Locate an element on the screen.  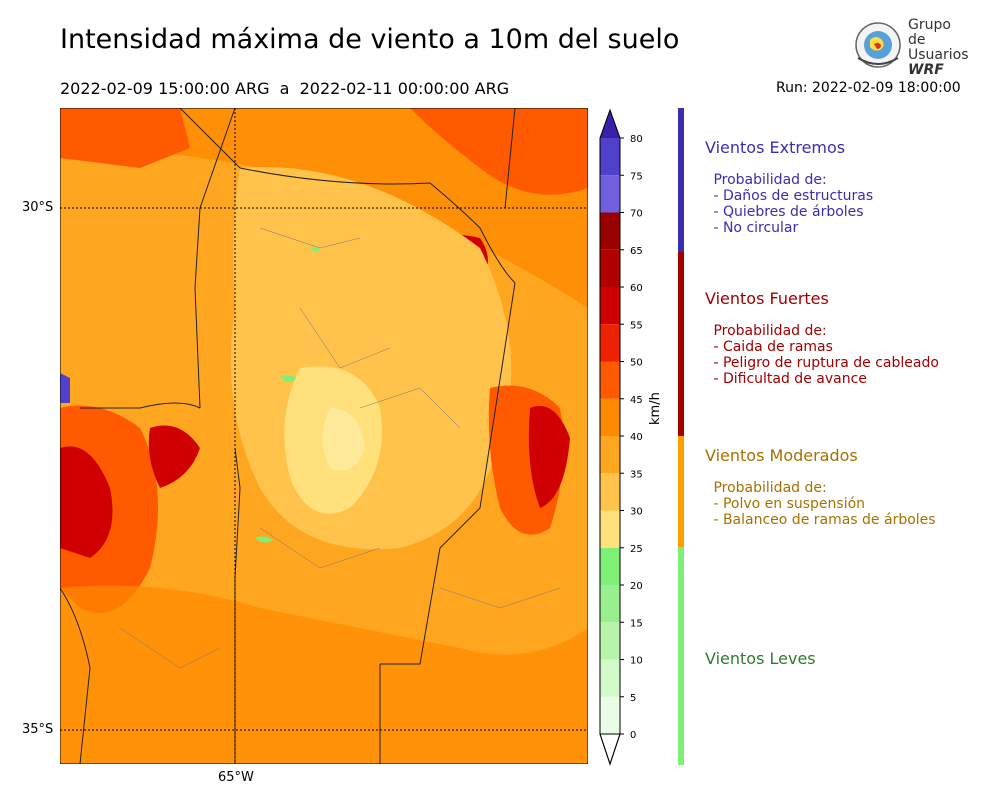
colorbar-tick-label: 10 is located at coordinates (636, 661).